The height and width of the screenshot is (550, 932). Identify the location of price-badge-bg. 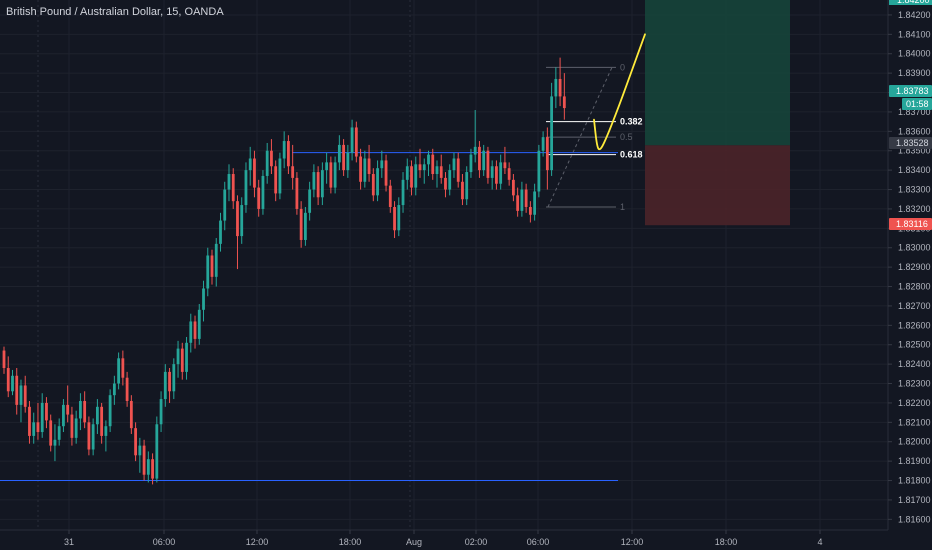
(910, 224).